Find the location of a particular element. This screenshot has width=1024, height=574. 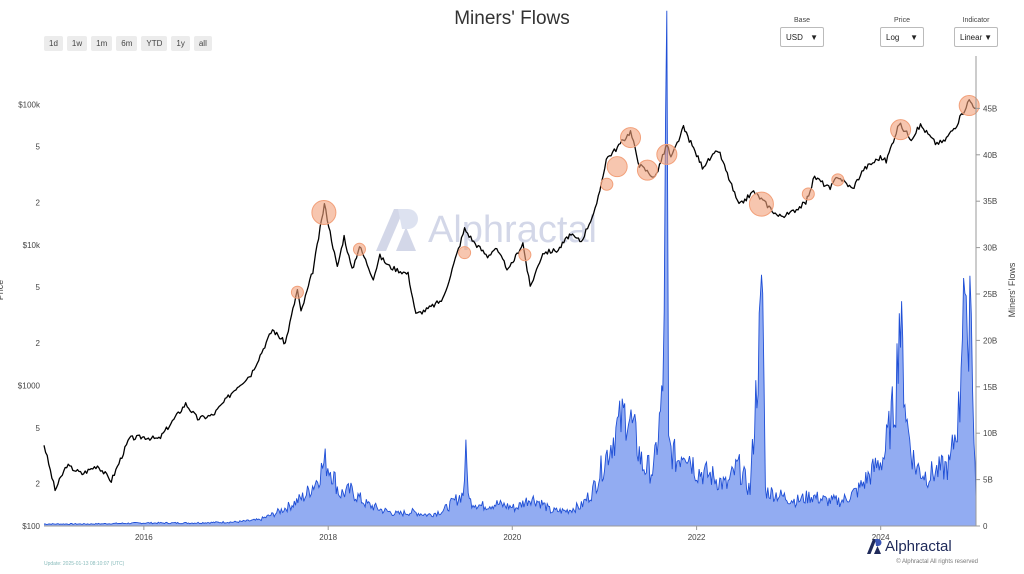

x-tick-label: 2024 is located at coordinates (881, 537).